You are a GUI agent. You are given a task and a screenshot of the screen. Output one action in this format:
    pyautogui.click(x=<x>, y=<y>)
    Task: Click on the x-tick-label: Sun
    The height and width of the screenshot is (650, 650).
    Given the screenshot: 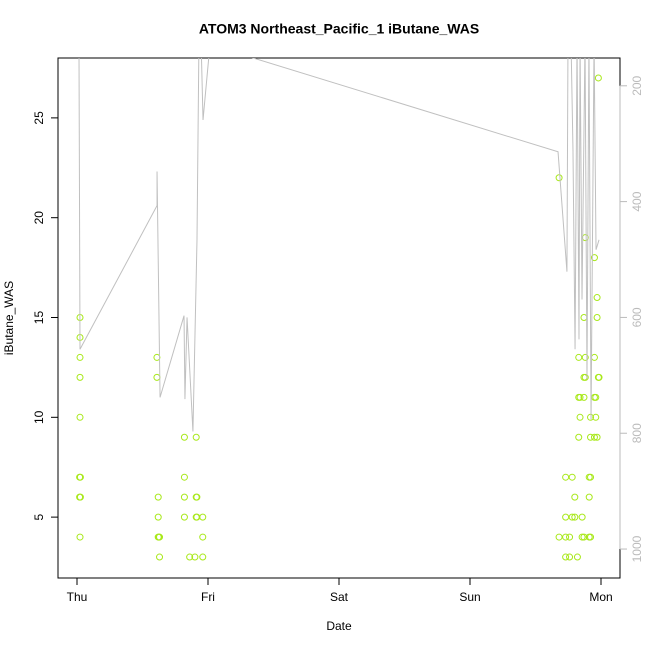 What is the action you would take?
    pyautogui.click(x=469, y=597)
    